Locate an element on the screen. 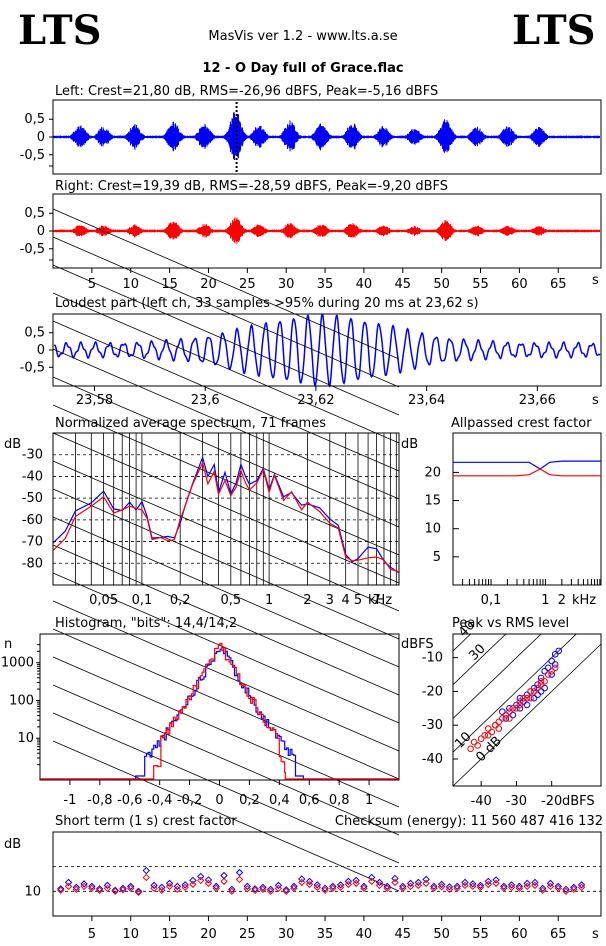  short-term-frame is located at coordinates (327, 874).